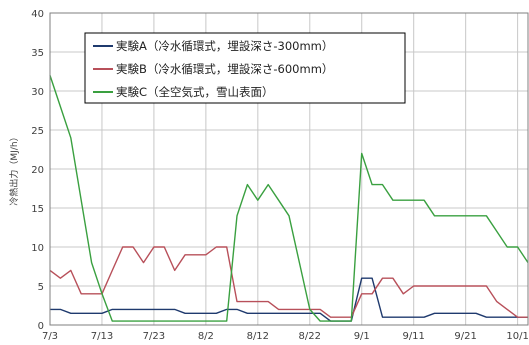  I want to click on x-tick-label: 9/21, so click(465, 336).